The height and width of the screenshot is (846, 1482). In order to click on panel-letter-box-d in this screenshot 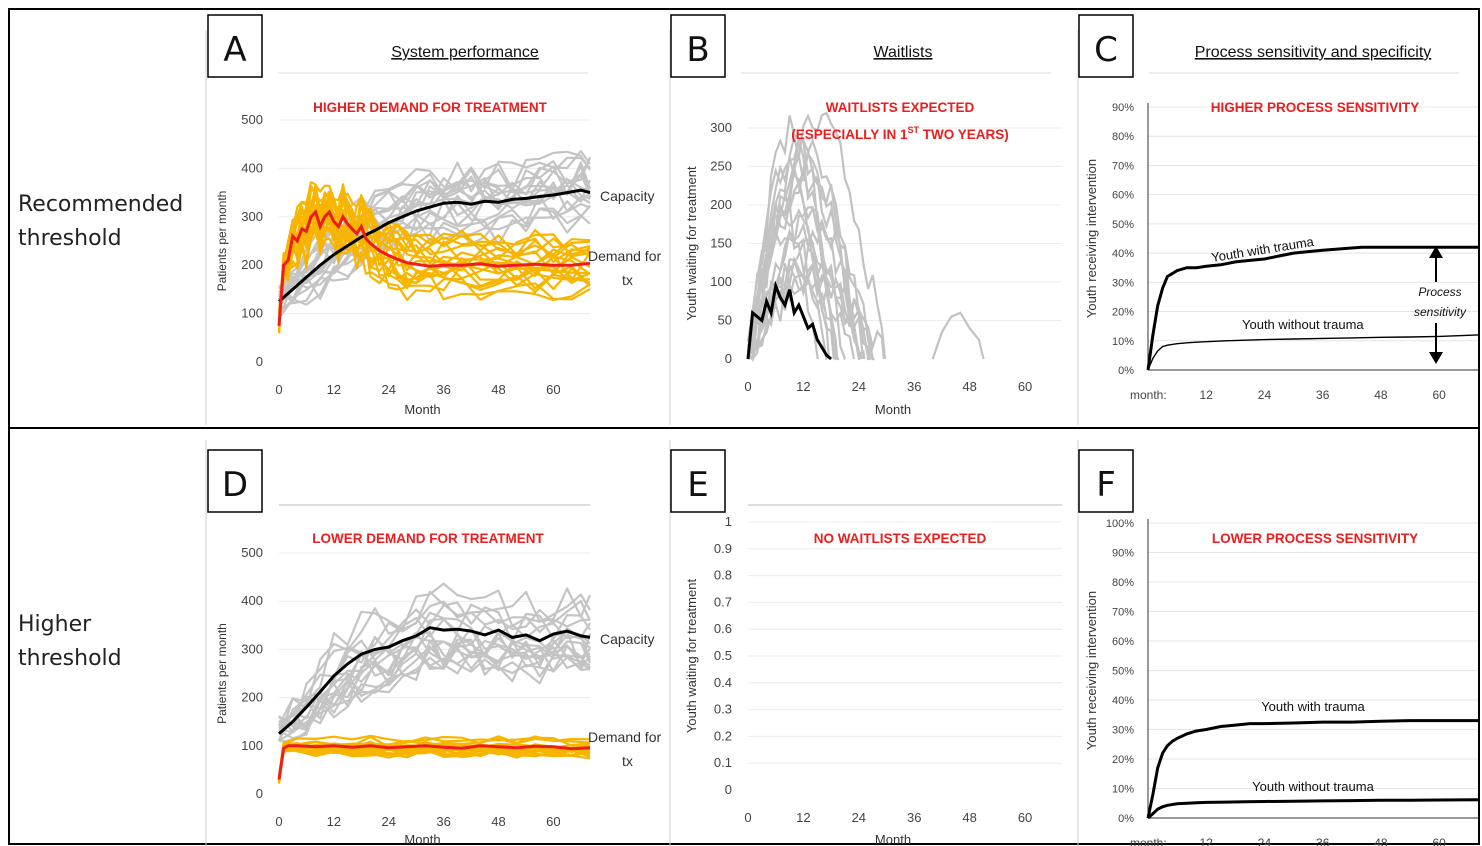, I will do `click(235, 481)`.